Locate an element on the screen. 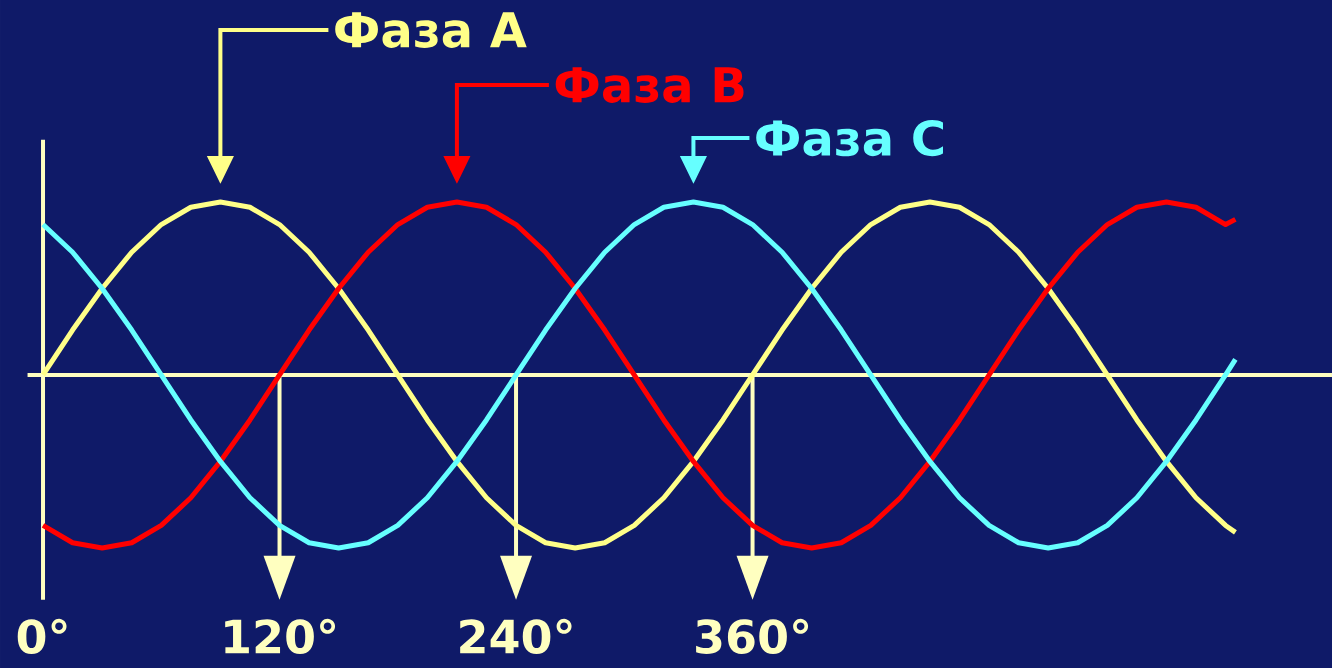 The image size is (1332, 668). x-tick-label: 360° is located at coordinates (752, 636).